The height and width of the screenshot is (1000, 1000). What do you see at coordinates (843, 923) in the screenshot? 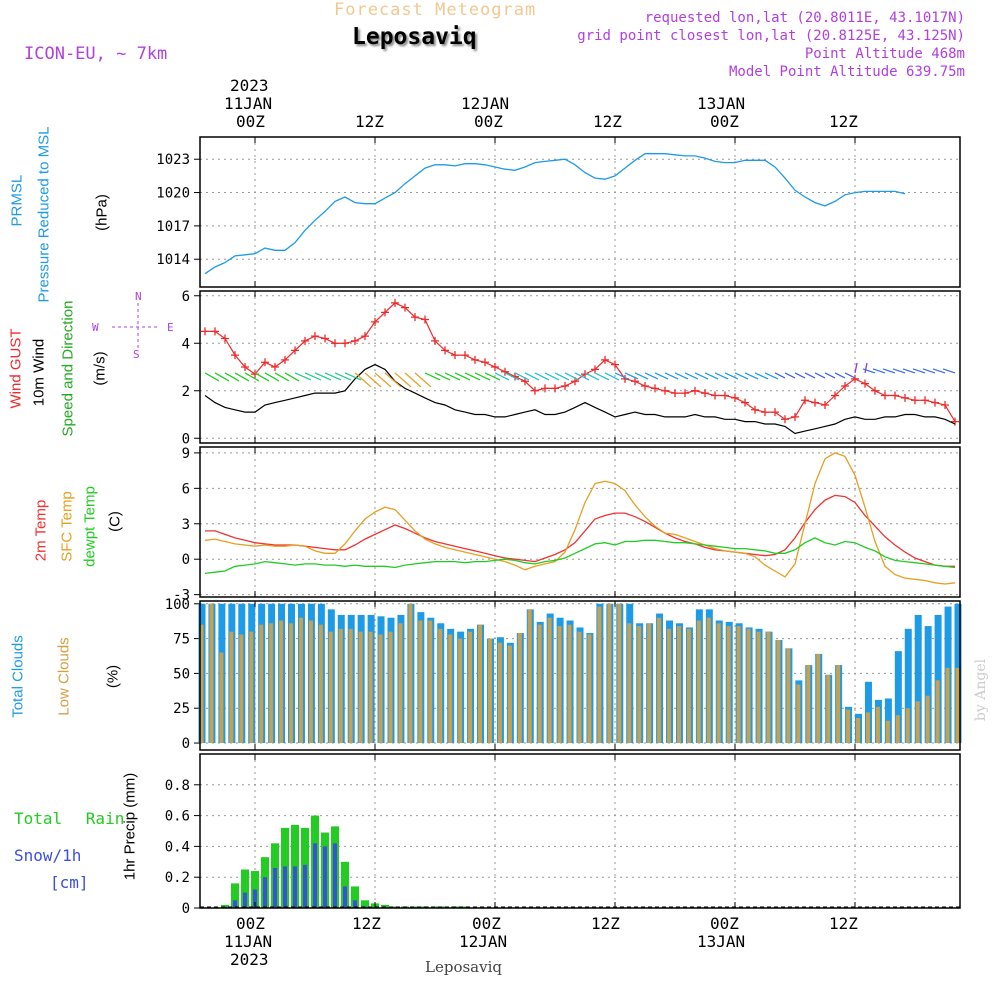
I see `bottom-time-12z-13: 12Z` at bounding box center [843, 923].